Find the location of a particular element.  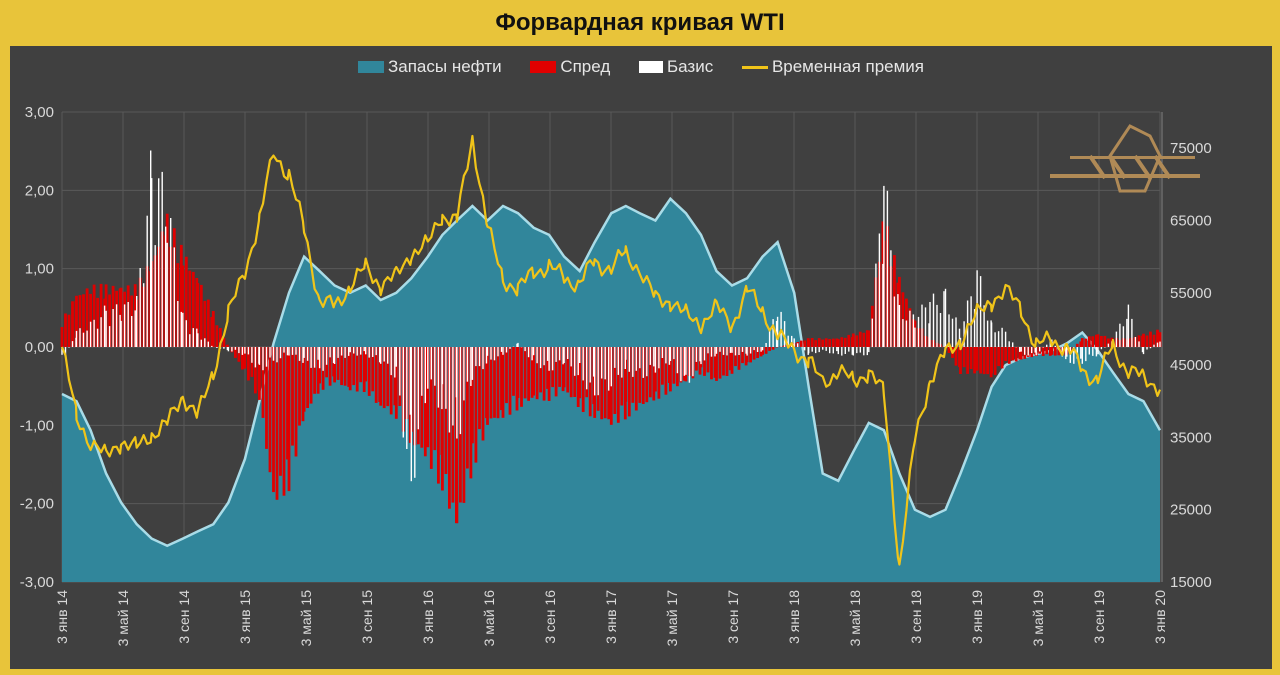

legend-label-basis: Базис is located at coordinates (690, 66).